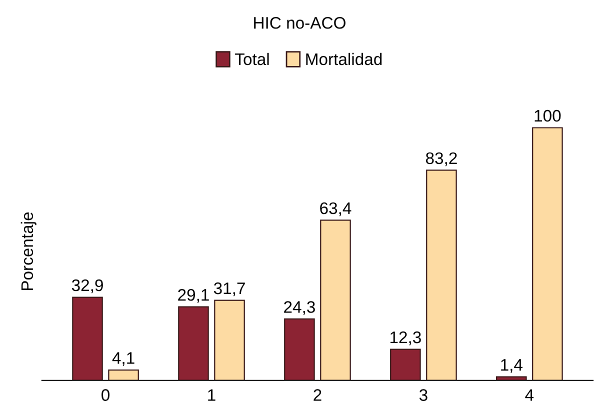 Image resolution: width=599 pixels, height=409 pixels. Describe the element at coordinates (529, 395) in the screenshot. I see `x-tick-label: 4` at that location.